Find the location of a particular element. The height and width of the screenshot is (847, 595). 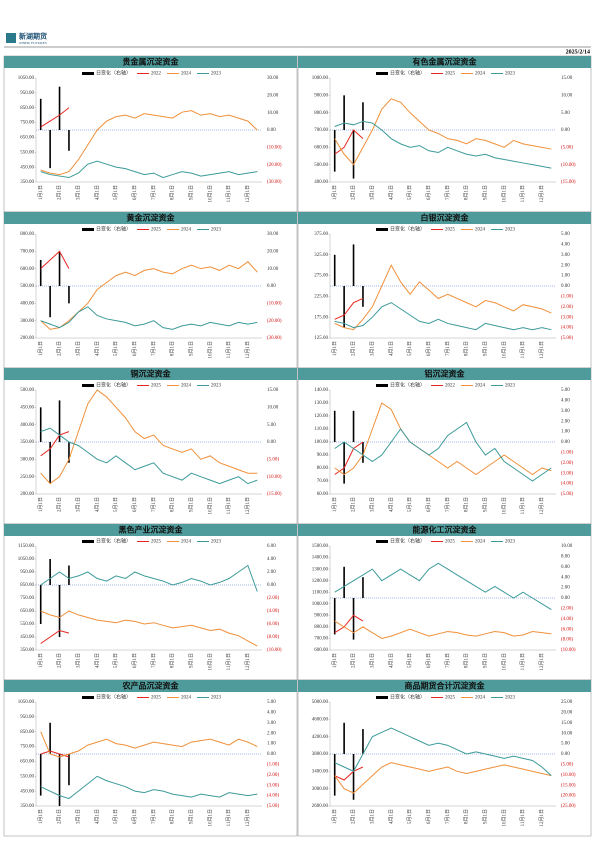

y-tick-label: 300.00 is located at coordinates (27, 459).